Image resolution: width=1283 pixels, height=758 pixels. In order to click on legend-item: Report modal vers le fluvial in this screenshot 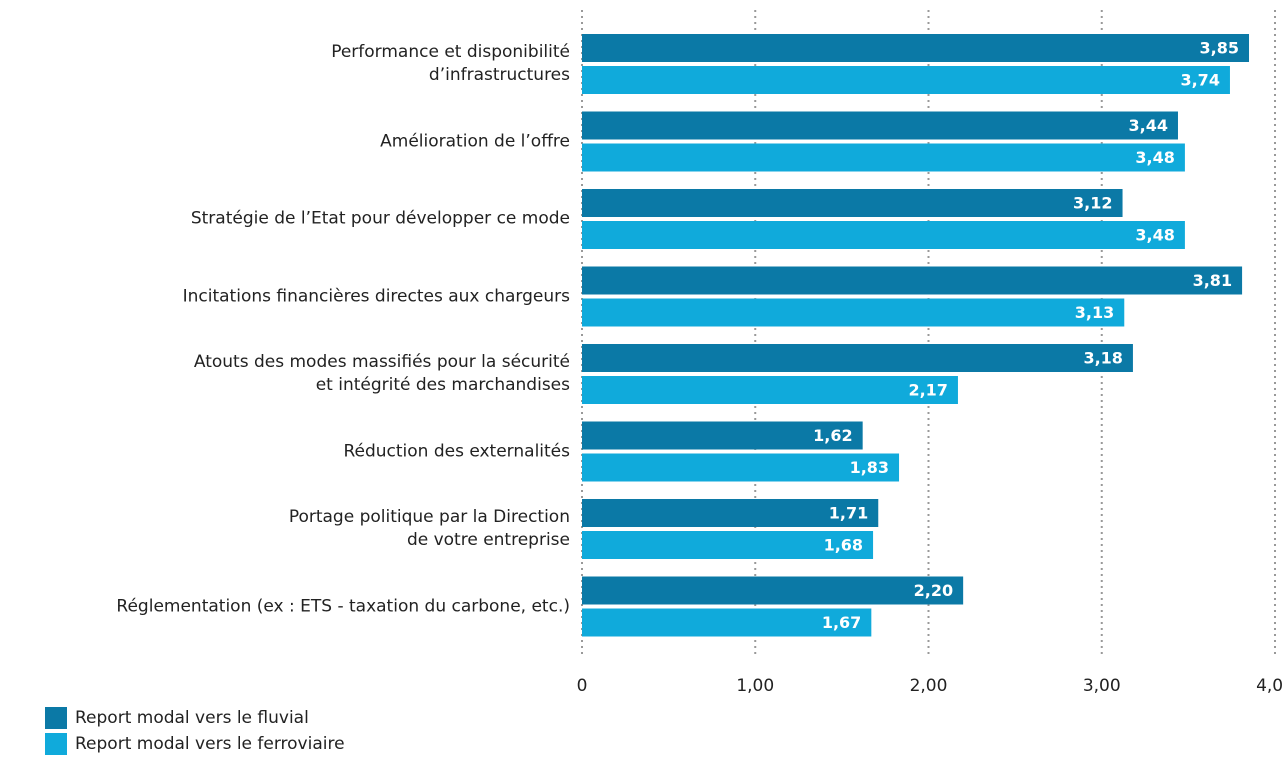, I will do `click(177, 718)`.